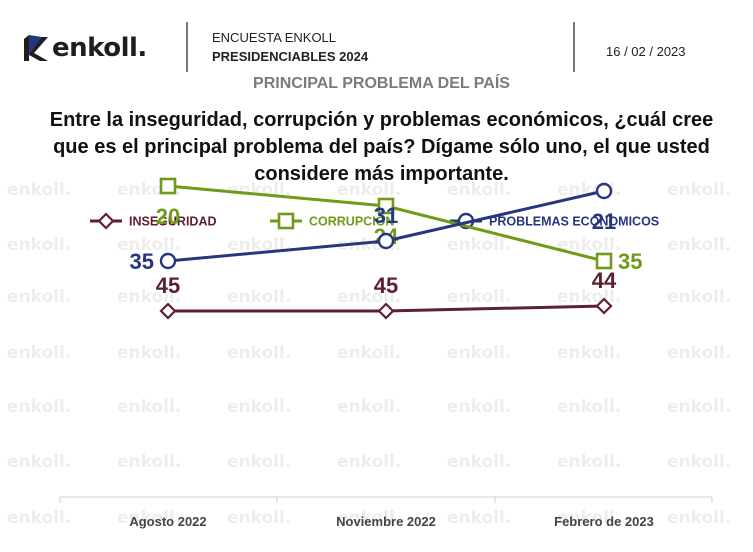 The image size is (753, 552). Describe the element at coordinates (646, 51) in the screenshot. I see `survey-date: 16 / 02 / 2023` at that location.